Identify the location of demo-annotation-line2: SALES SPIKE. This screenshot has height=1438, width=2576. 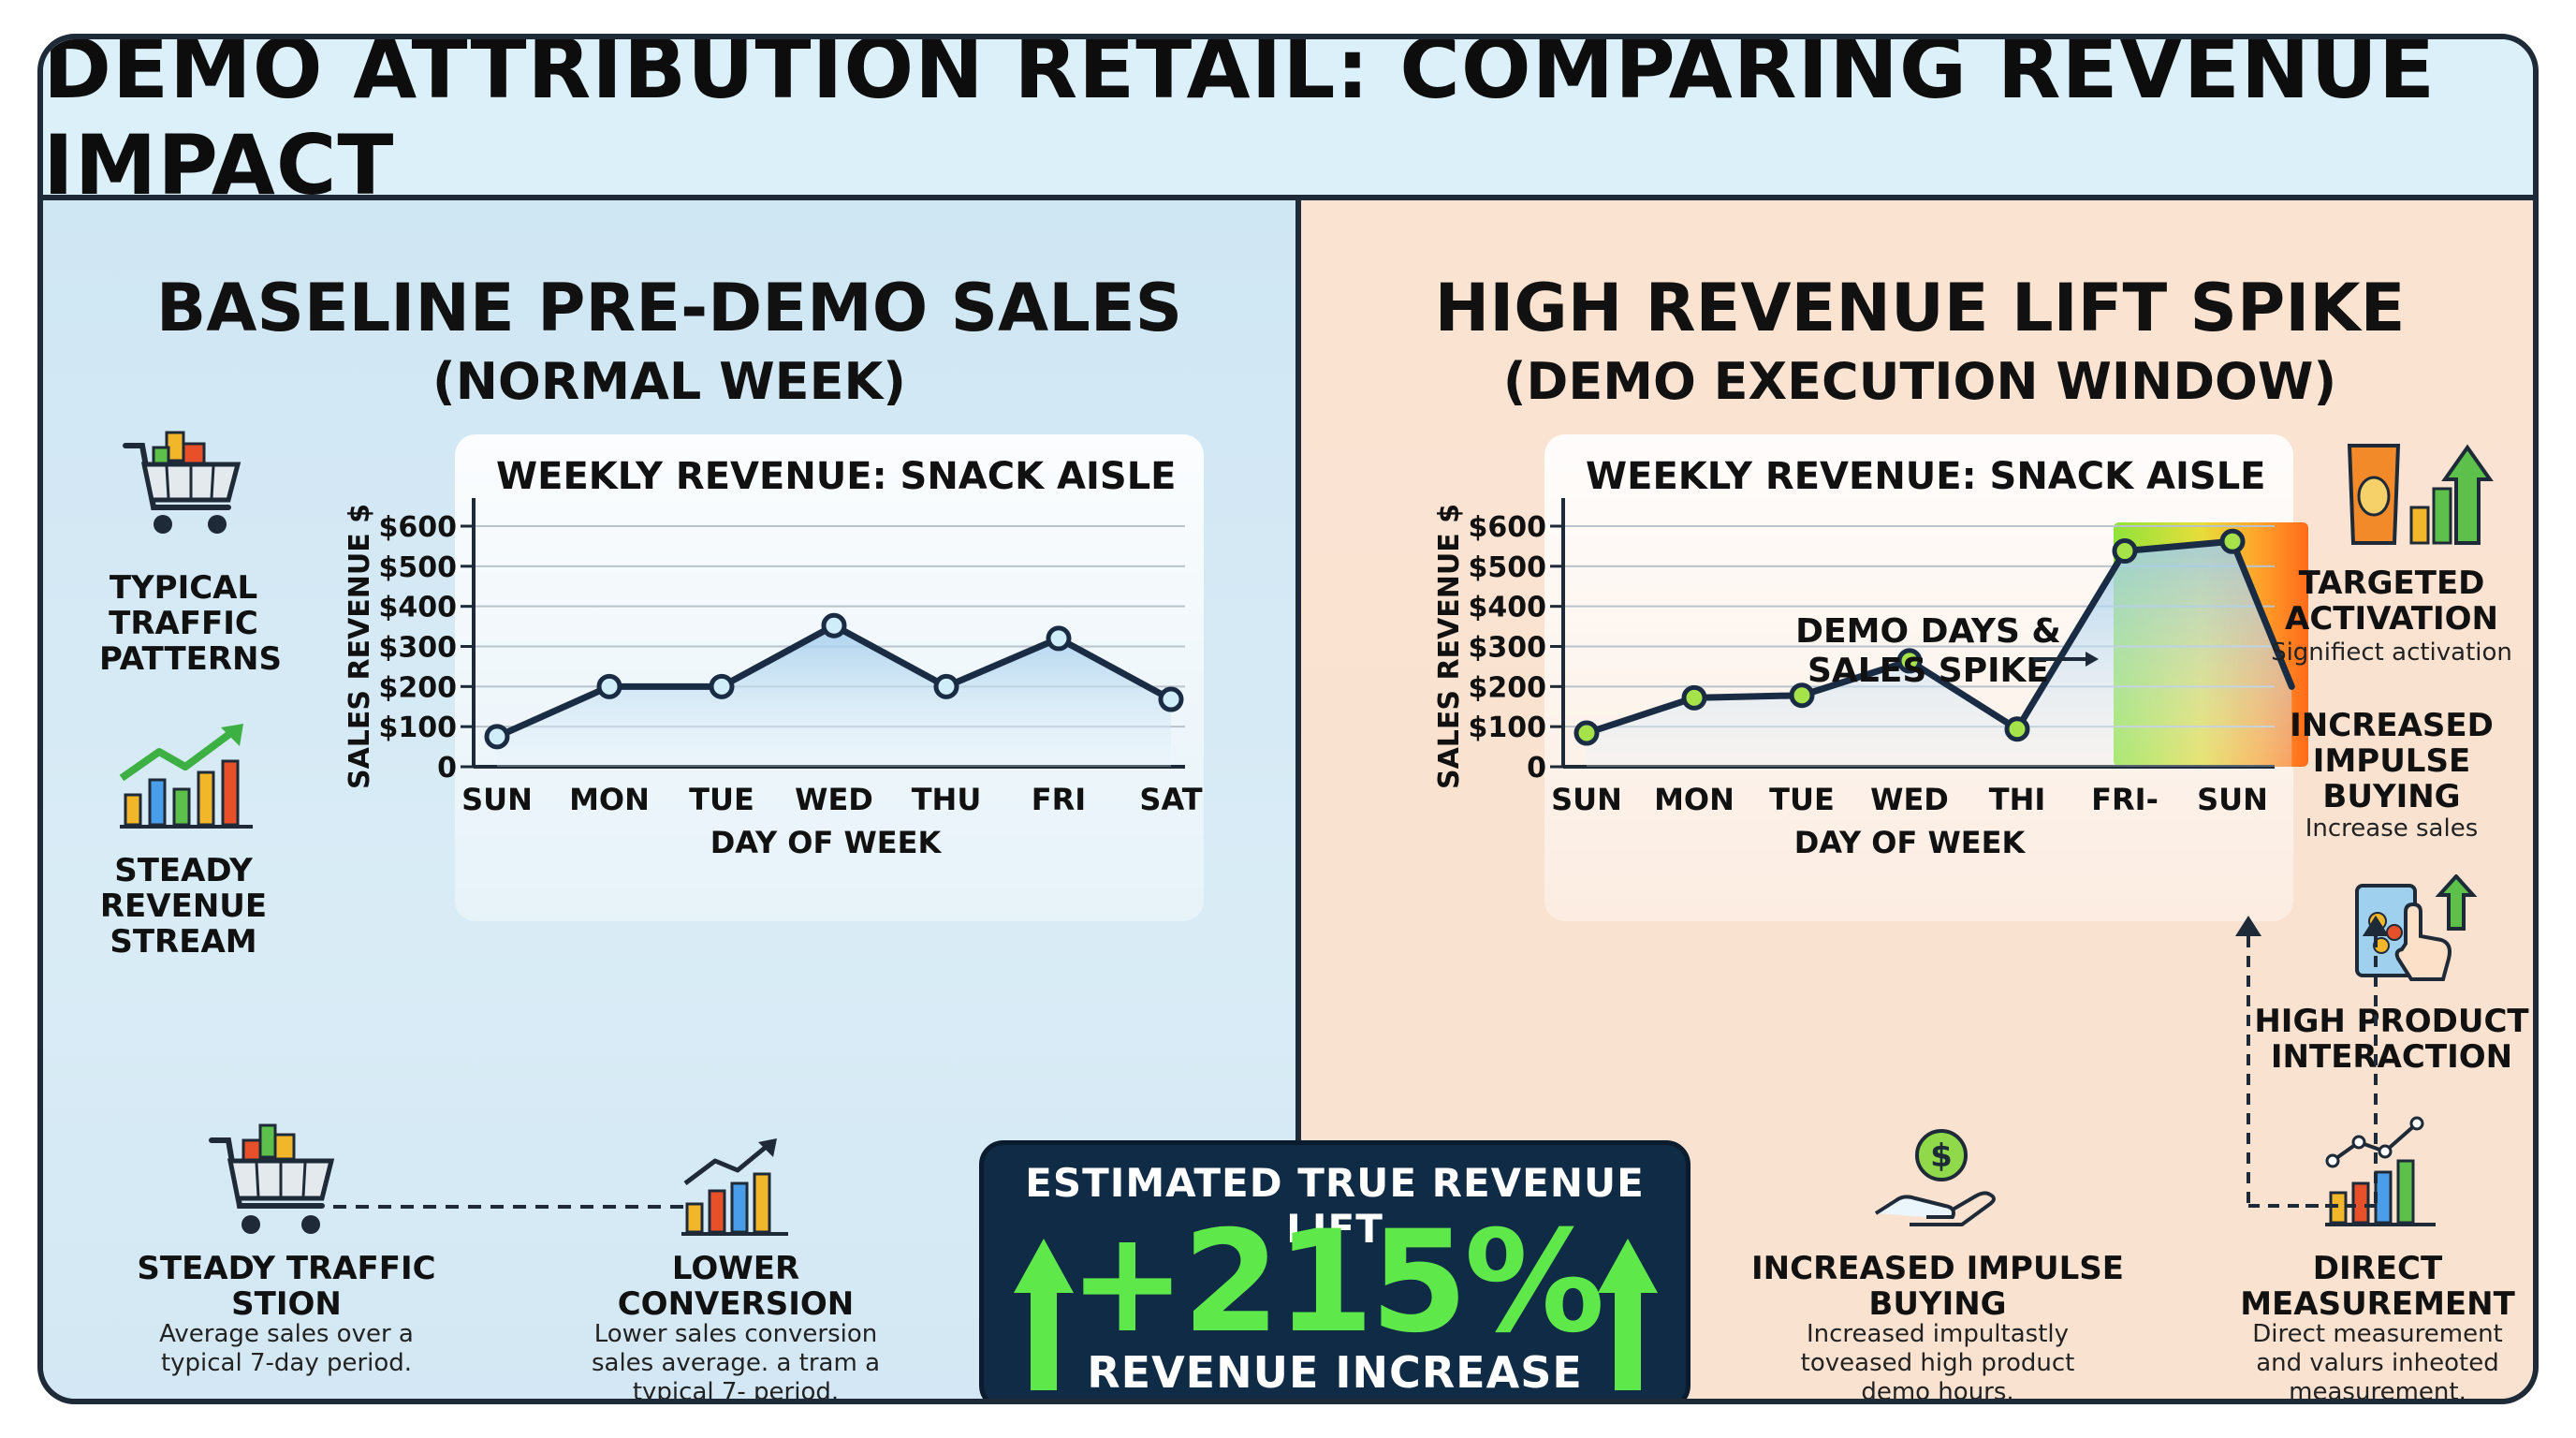
(1928, 671).